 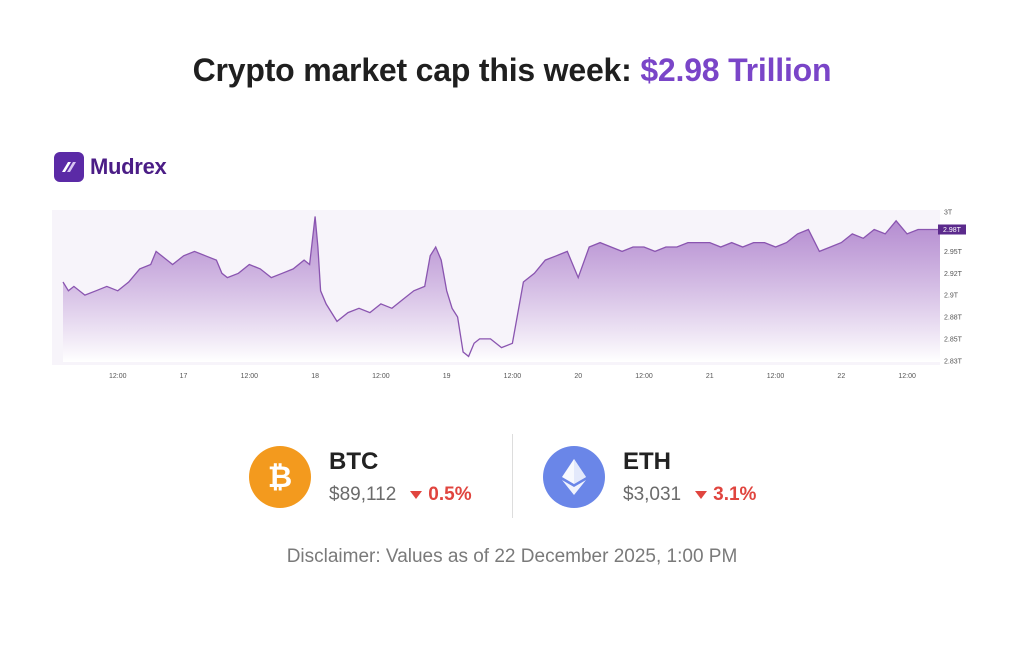 I want to click on current-value-badge-bg, so click(x=952, y=229).